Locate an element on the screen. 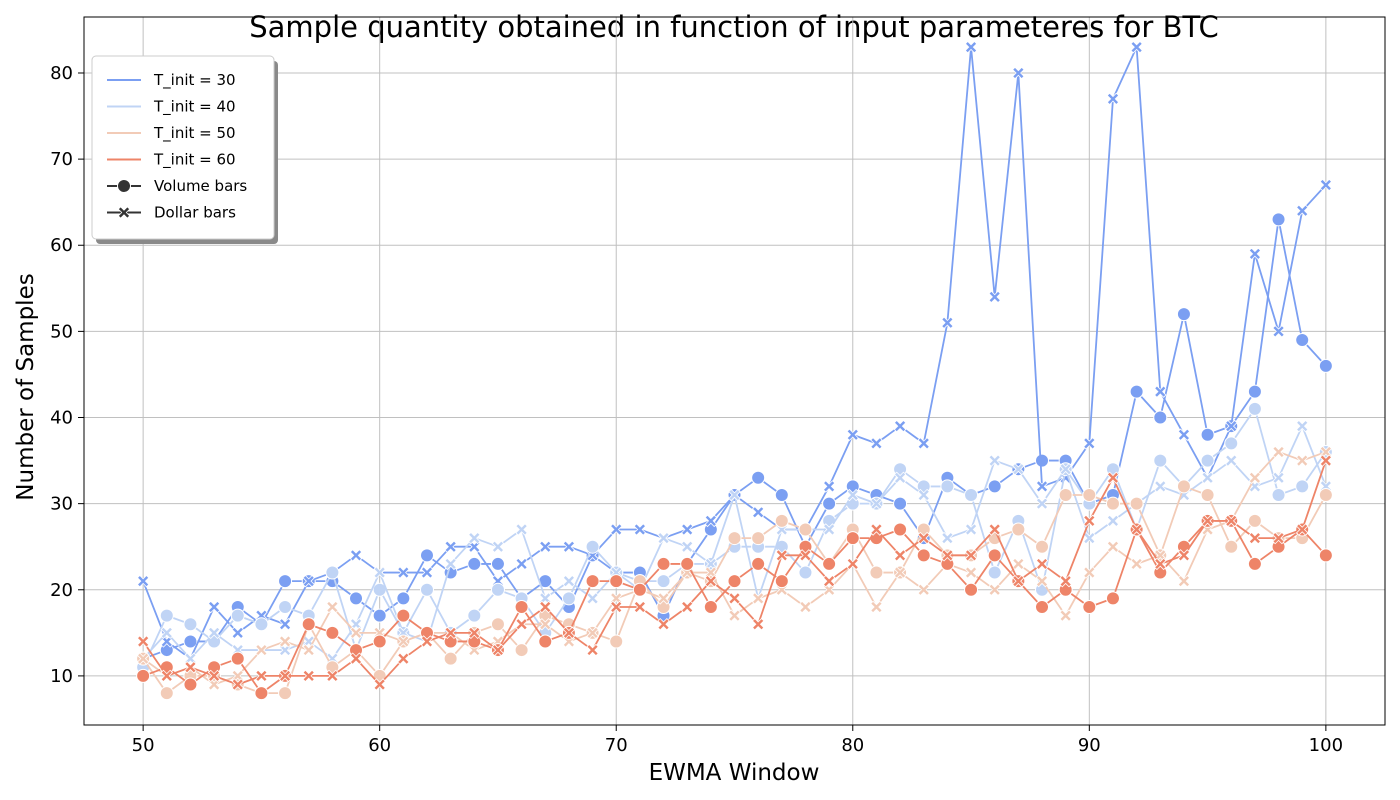 This screenshot has height=800, width=1400. x-tick-label: 70 is located at coordinates (616, 745).